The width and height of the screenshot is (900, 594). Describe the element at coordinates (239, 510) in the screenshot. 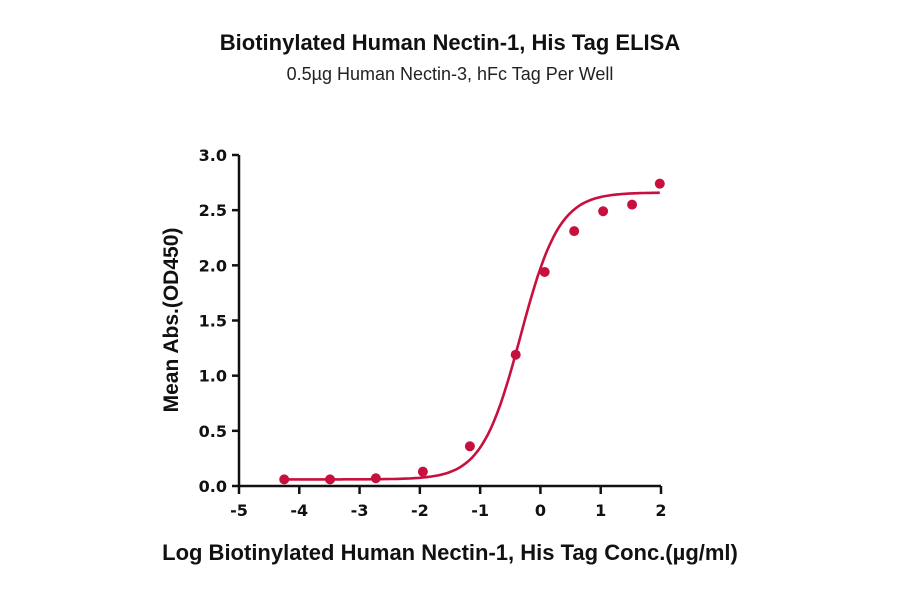

I see `x-tick-label: -5` at that location.